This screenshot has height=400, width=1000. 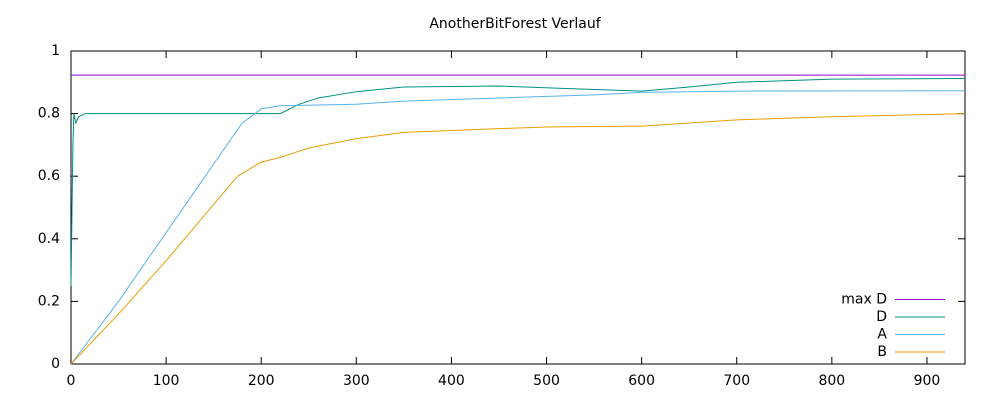 I want to click on x-tick-label: 0, so click(x=71, y=381).